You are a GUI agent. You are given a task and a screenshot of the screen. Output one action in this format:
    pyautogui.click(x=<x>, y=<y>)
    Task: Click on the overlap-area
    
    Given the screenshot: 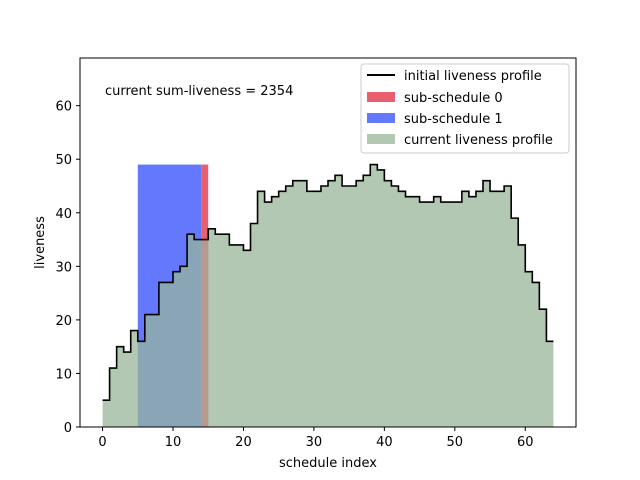 What is the action you would take?
    pyautogui.click(x=173, y=330)
    